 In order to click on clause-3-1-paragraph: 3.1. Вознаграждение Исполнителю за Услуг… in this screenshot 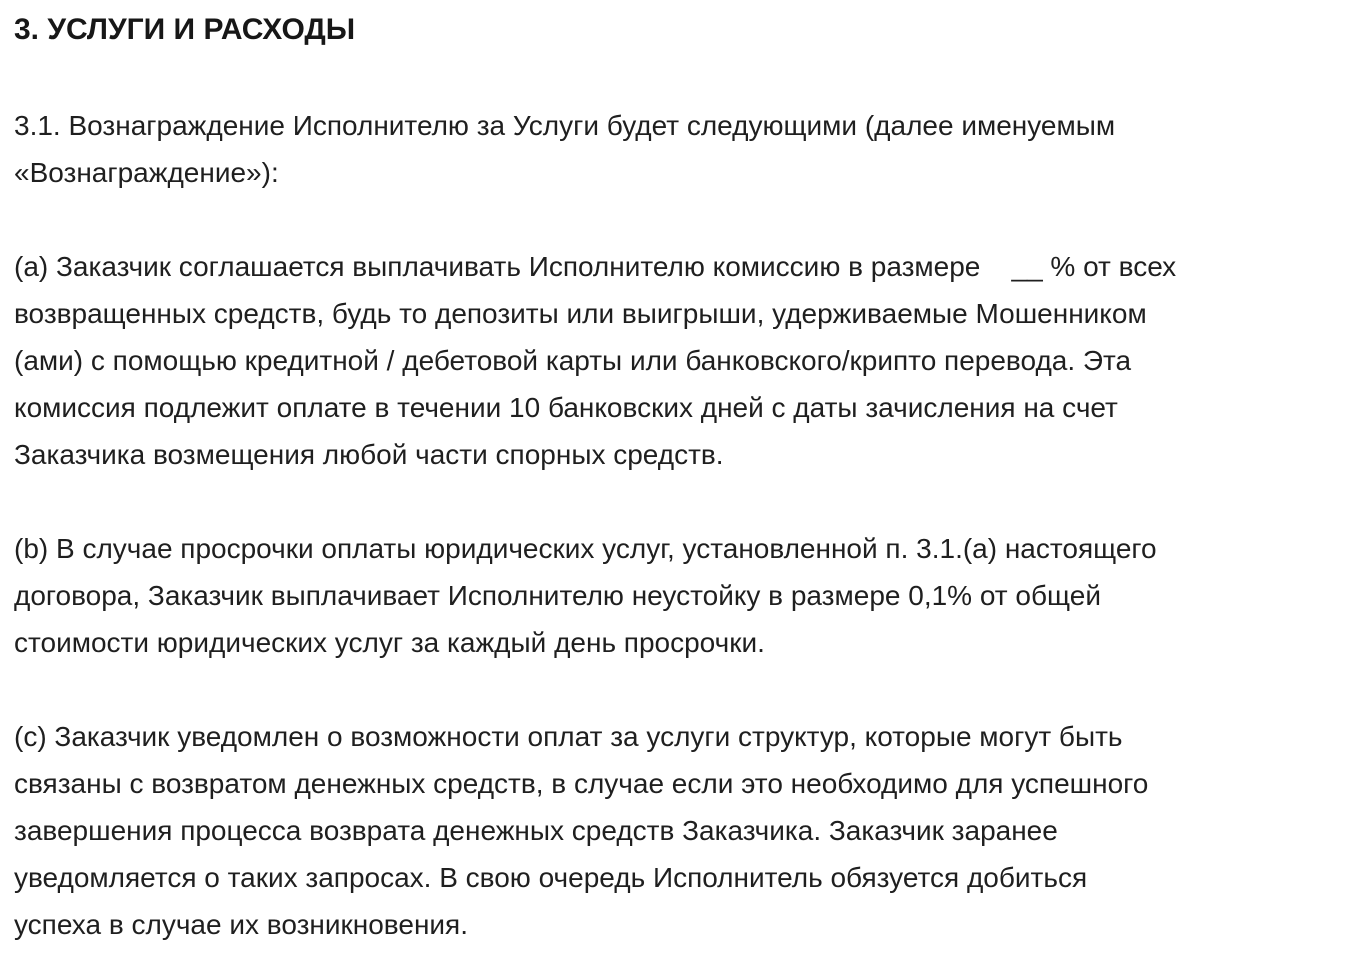, I will do `click(565, 149)`.